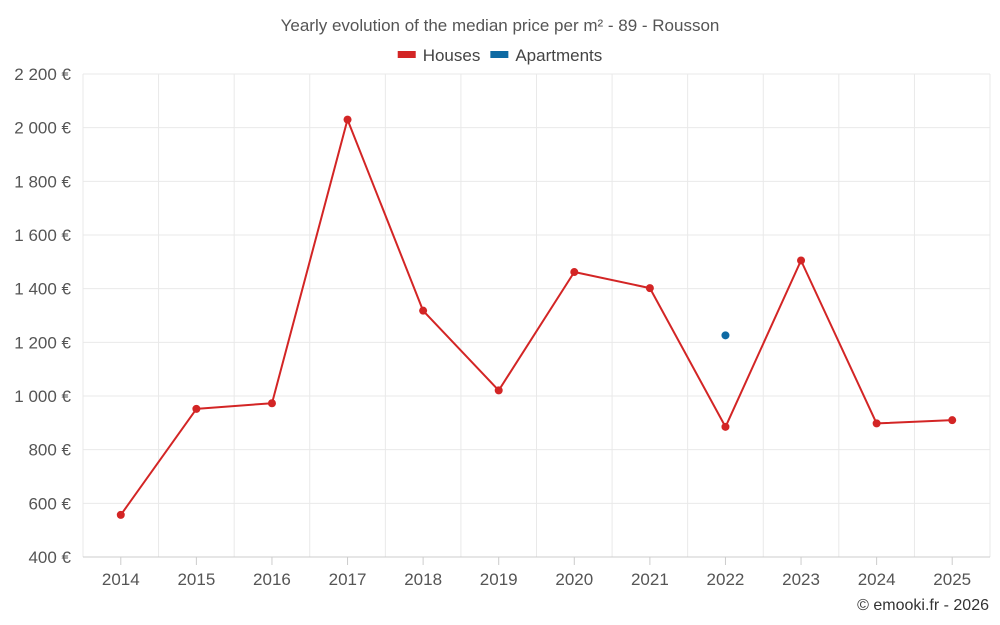 The width and height of the screenshot is (1000, 625). Describe the element at coordinates (42, 396) in the screenshot. I see `y-tick-label: 1 000 €` at that location.